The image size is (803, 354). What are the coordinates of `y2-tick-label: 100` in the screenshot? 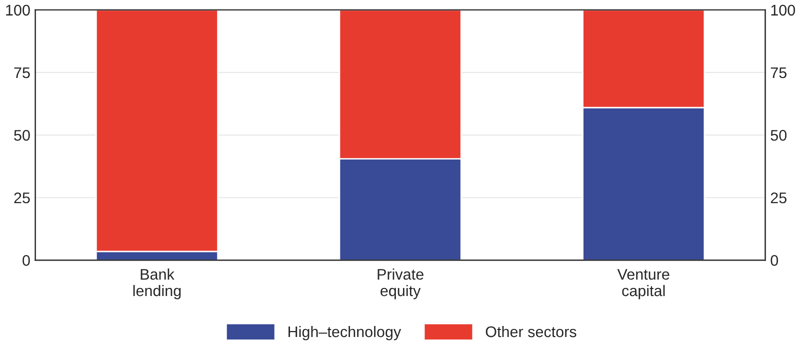 It's located at (783, 10).